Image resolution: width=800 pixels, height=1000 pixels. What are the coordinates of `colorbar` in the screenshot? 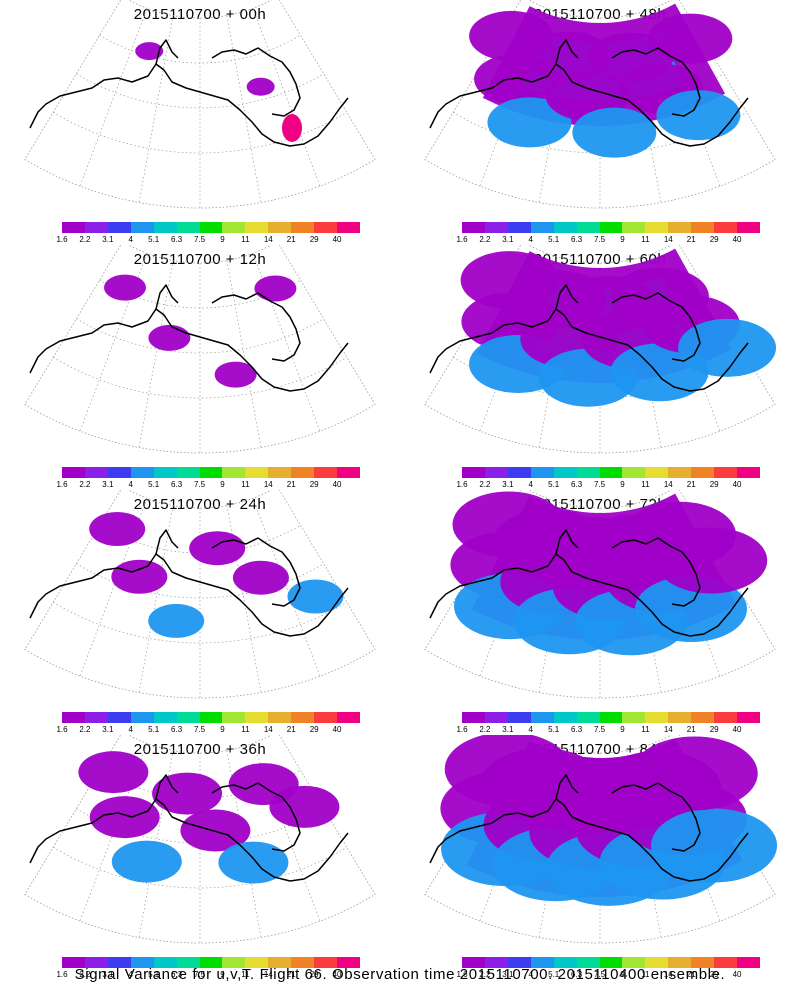 It's located at (211, 962).